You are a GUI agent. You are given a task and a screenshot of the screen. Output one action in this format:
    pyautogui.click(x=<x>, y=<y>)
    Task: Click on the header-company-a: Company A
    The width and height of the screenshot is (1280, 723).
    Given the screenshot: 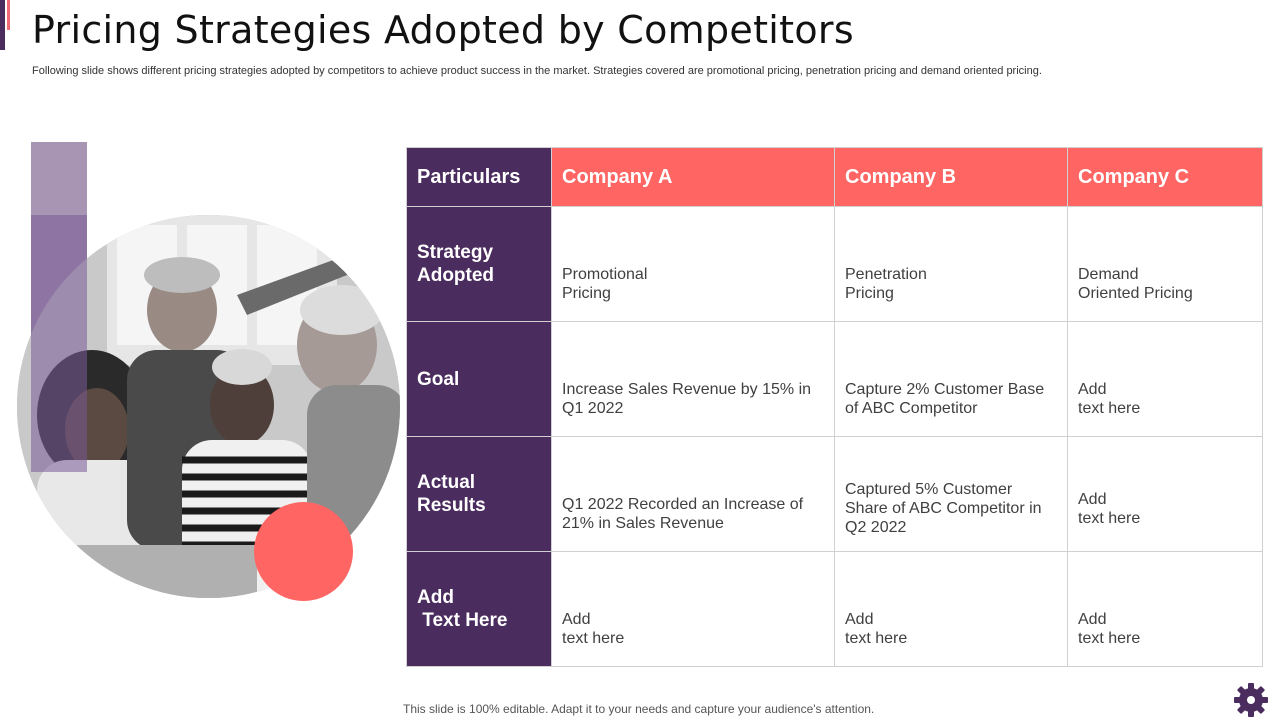 What is the action you would take?
    pyautogui.click(x=693, y=177)
    